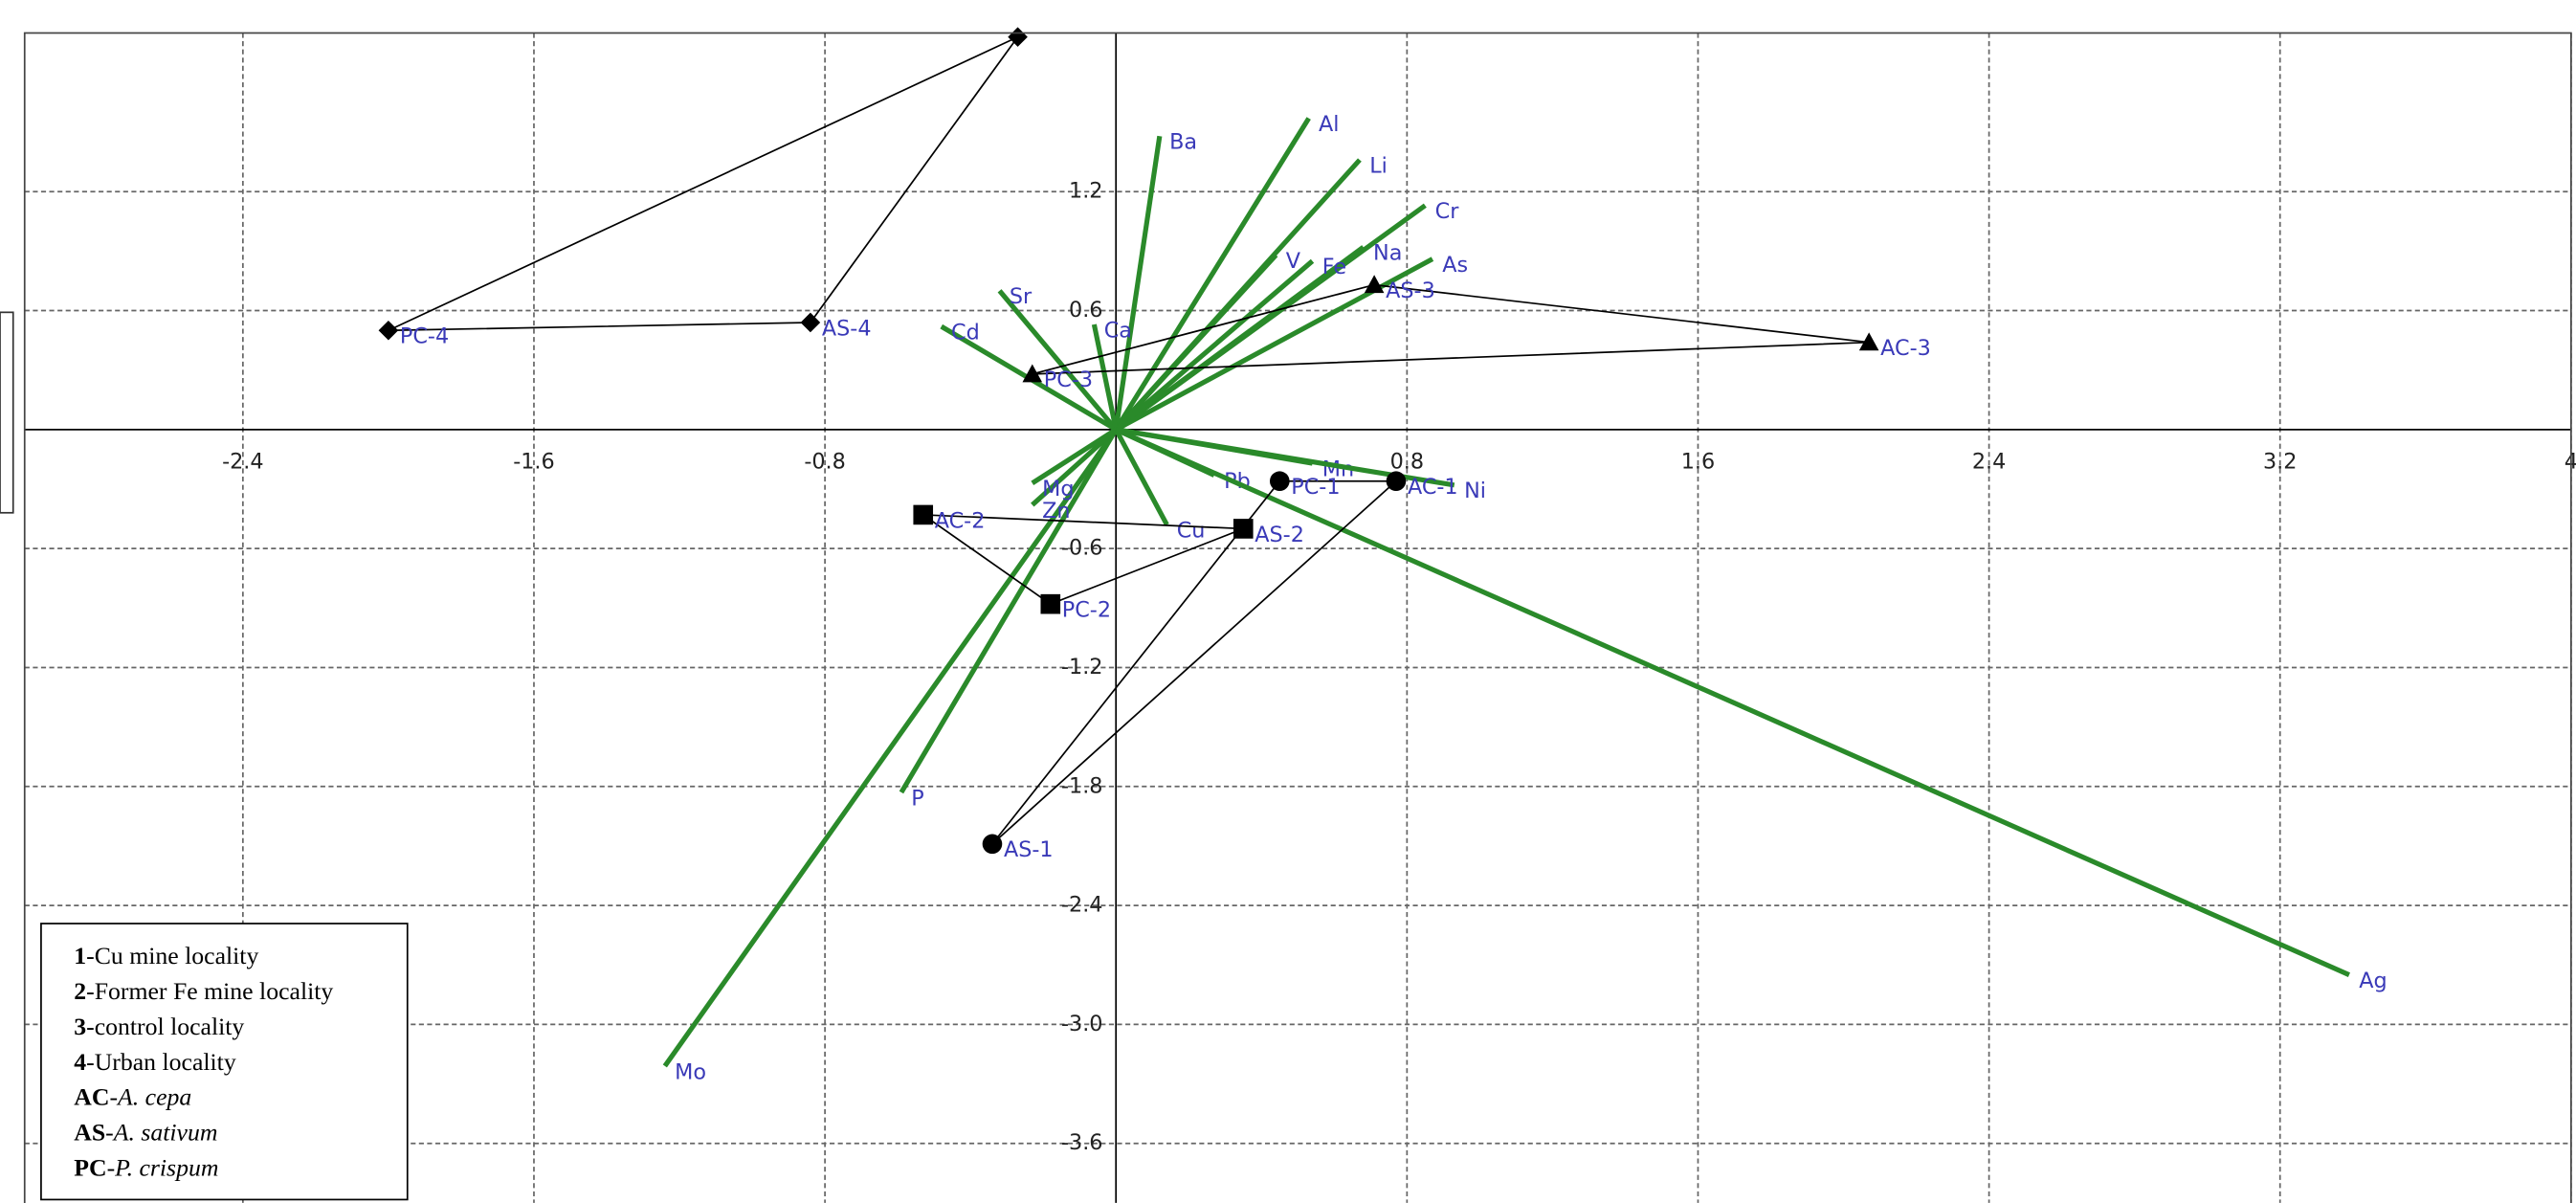  I want to click on loading-label: Mo, so click(690, 1071).